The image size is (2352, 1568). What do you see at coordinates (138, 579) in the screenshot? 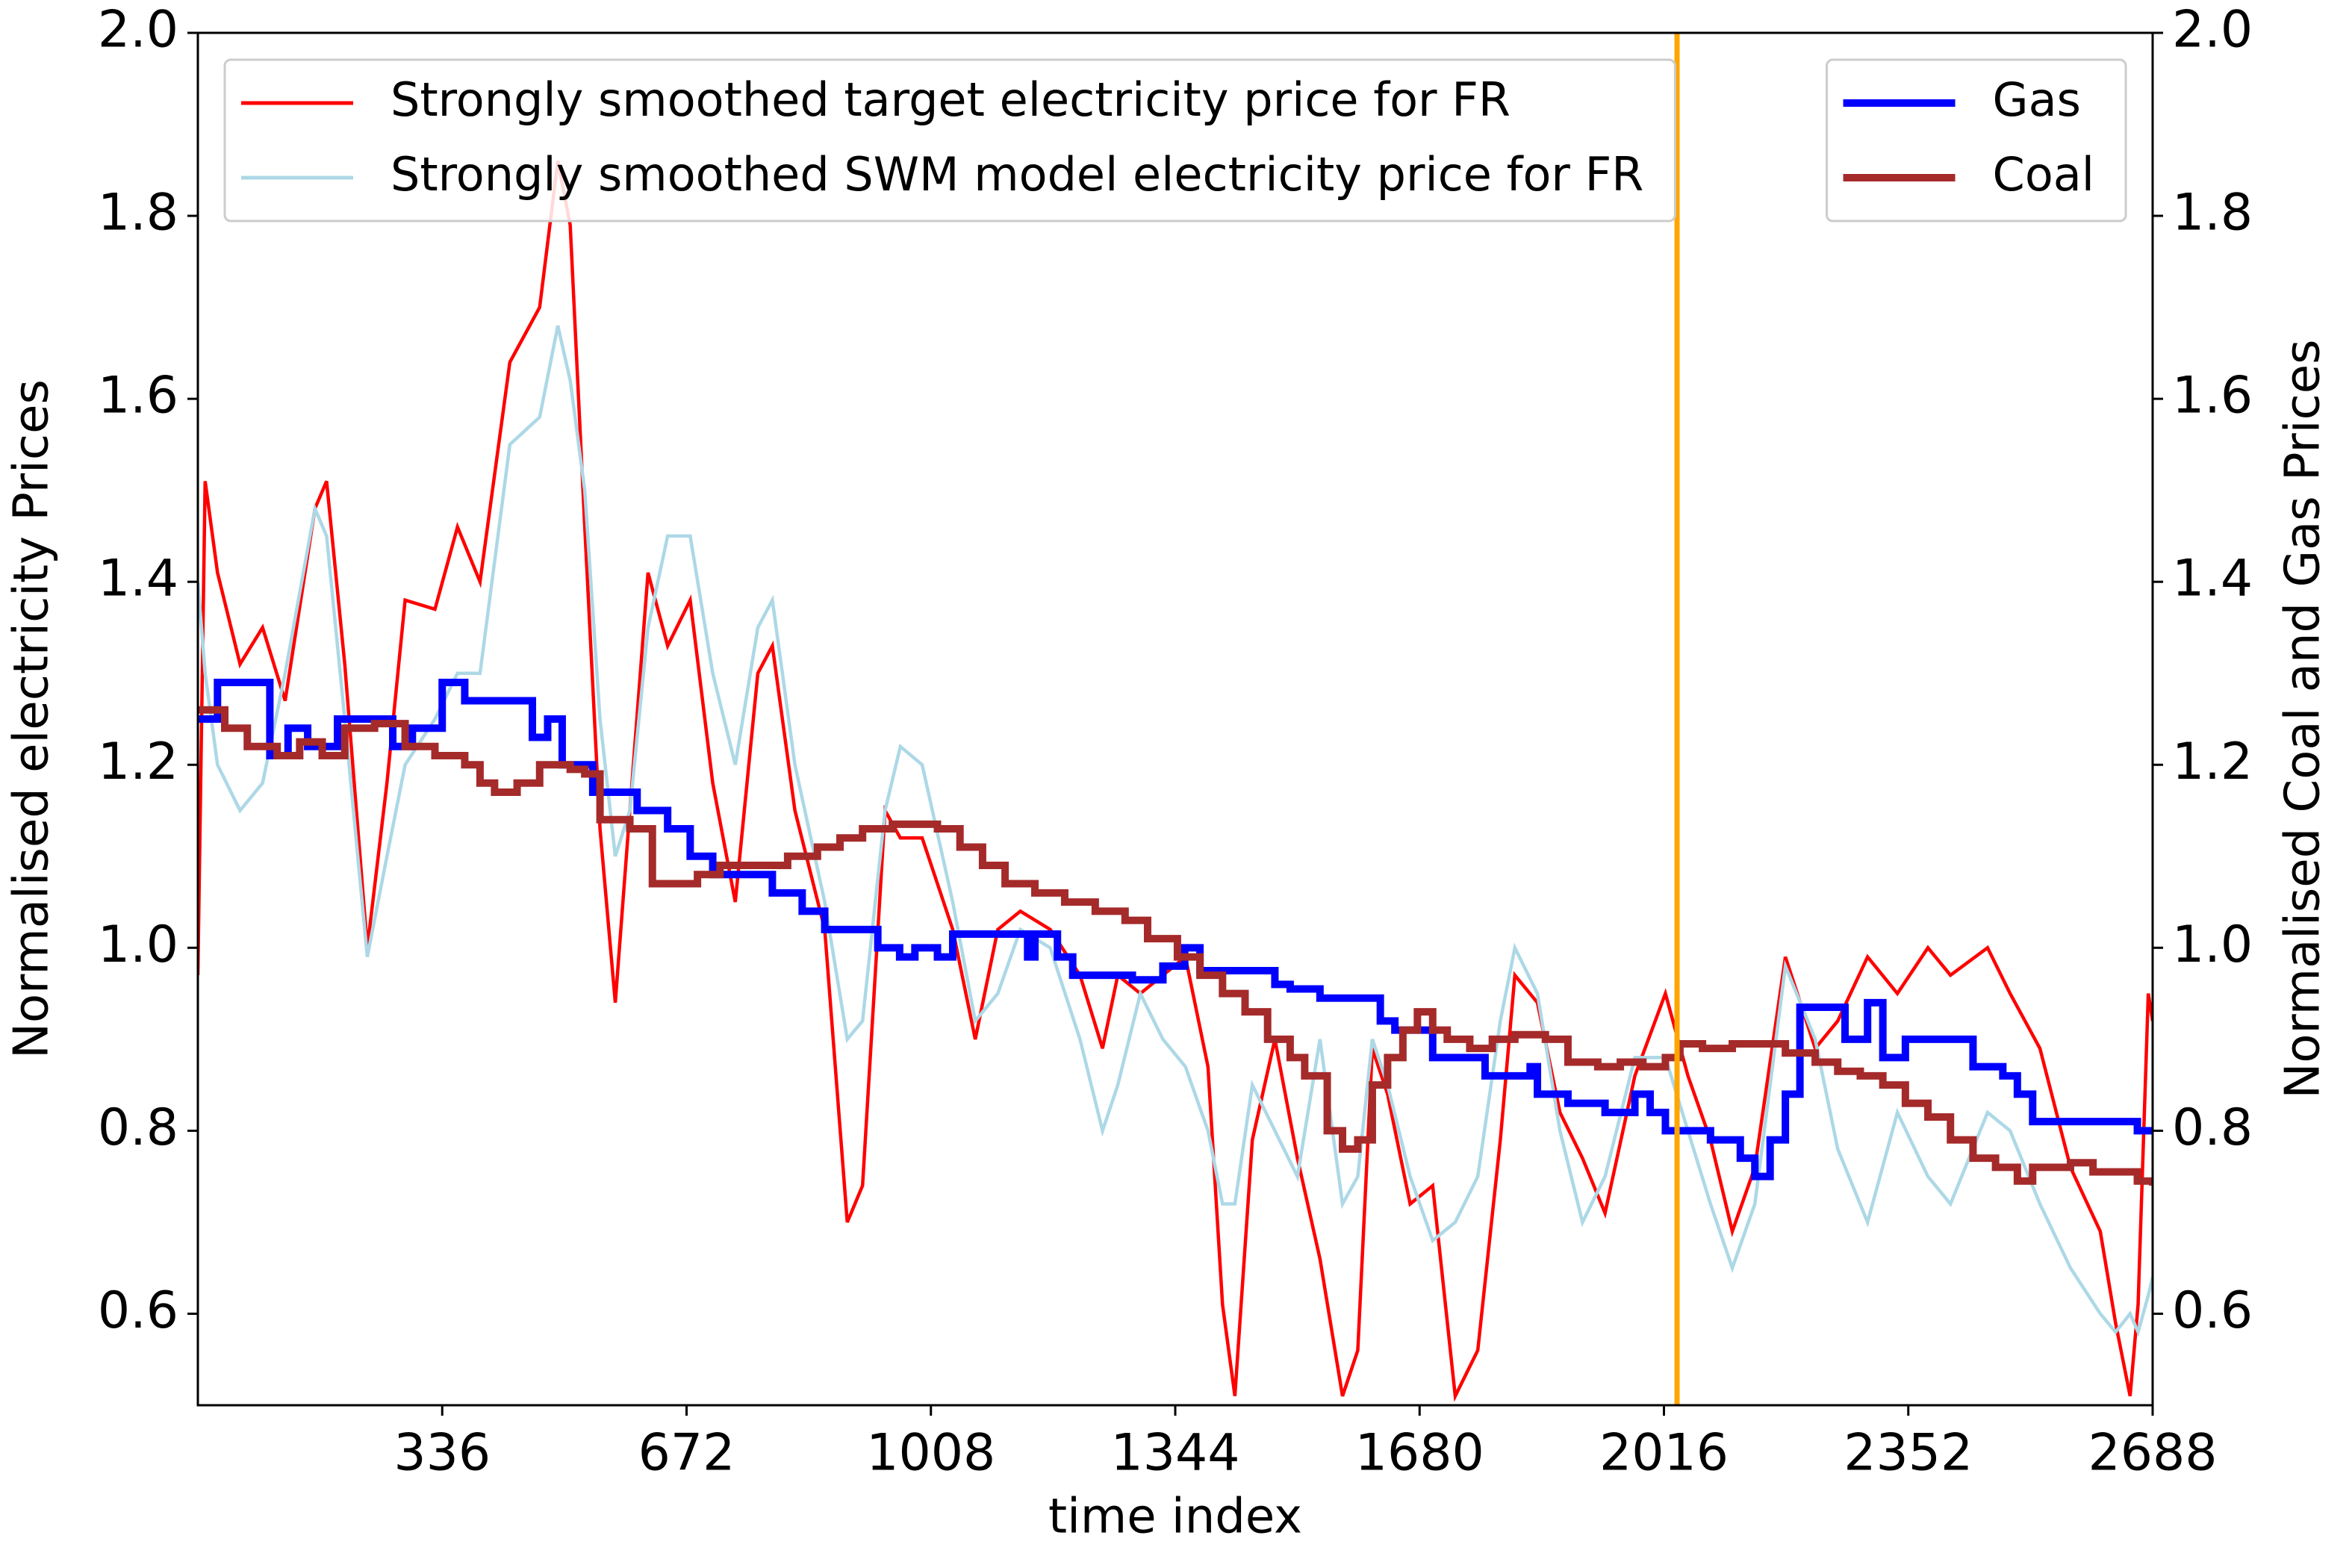
I see `y-tick-label: 1.4` at bounding box center [138, 579].